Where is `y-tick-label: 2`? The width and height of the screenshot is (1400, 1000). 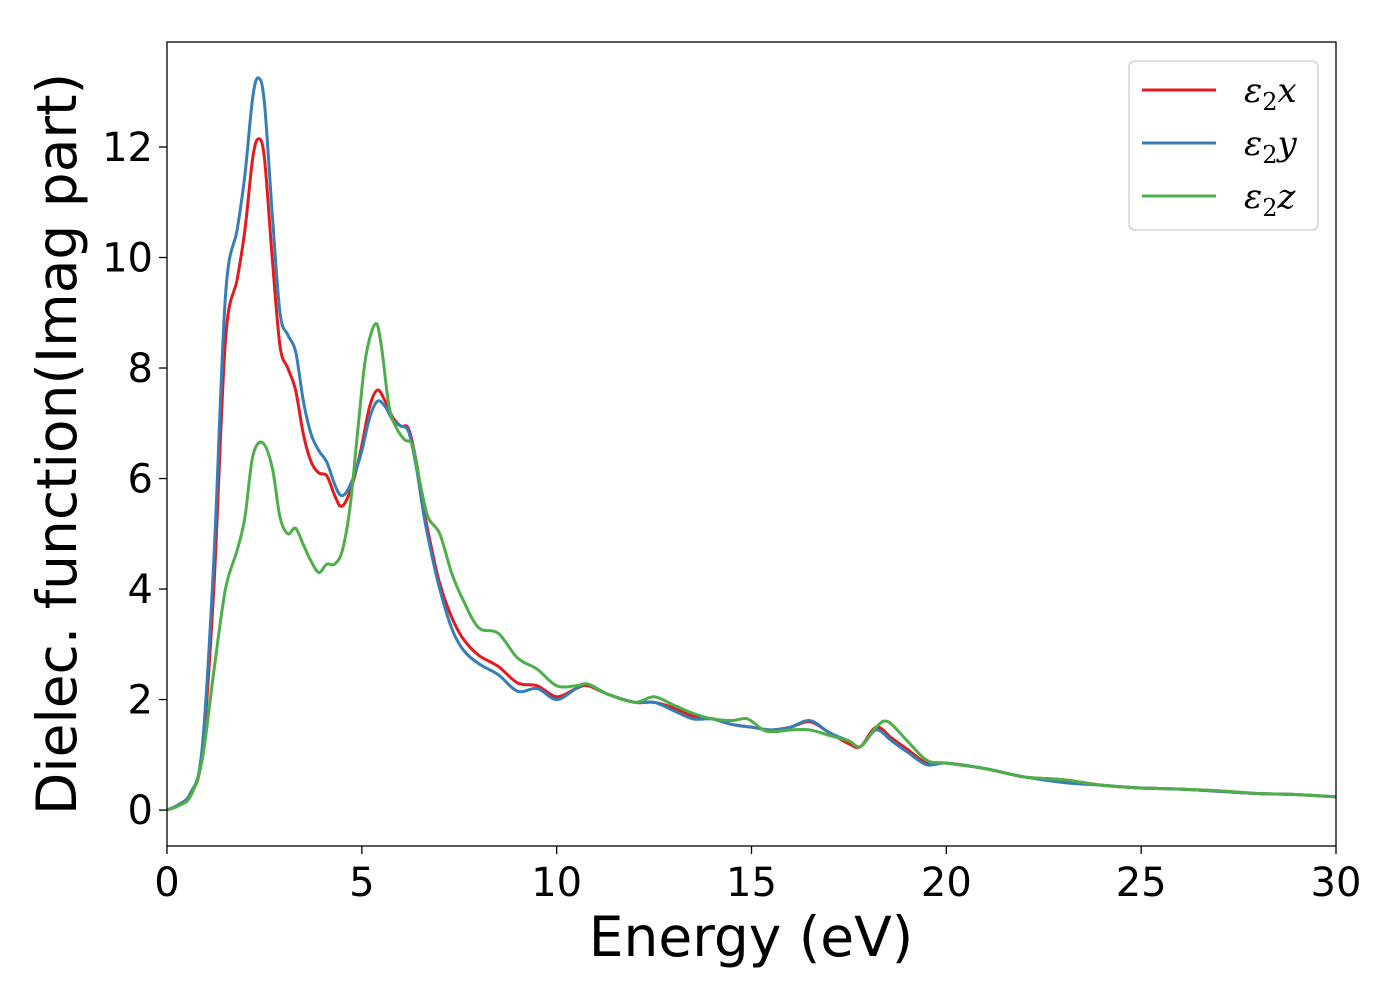 y-tick-label: 2 is located at coordinates (140, 701).